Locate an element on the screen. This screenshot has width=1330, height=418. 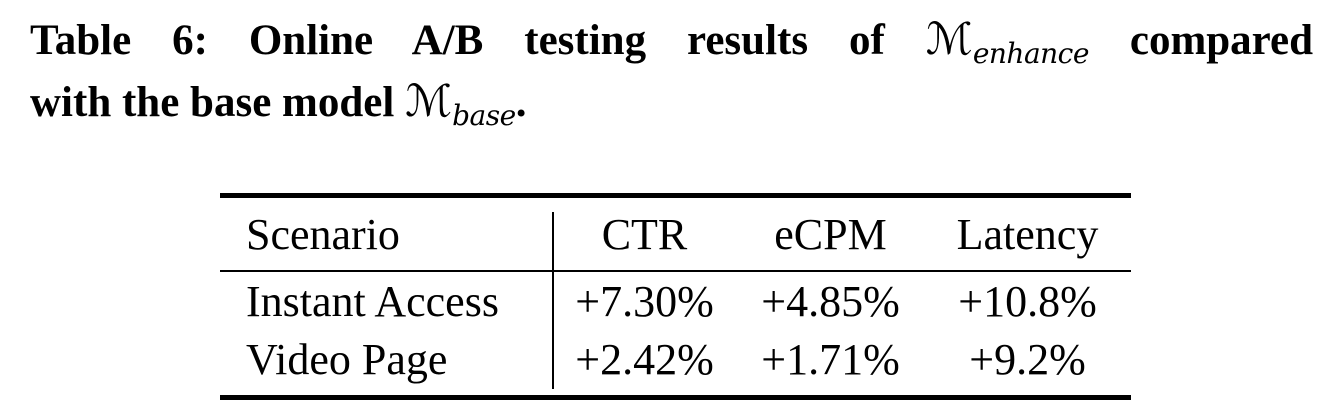
model-enhance-symbol: ℳ is located at coordinates (949, 39).